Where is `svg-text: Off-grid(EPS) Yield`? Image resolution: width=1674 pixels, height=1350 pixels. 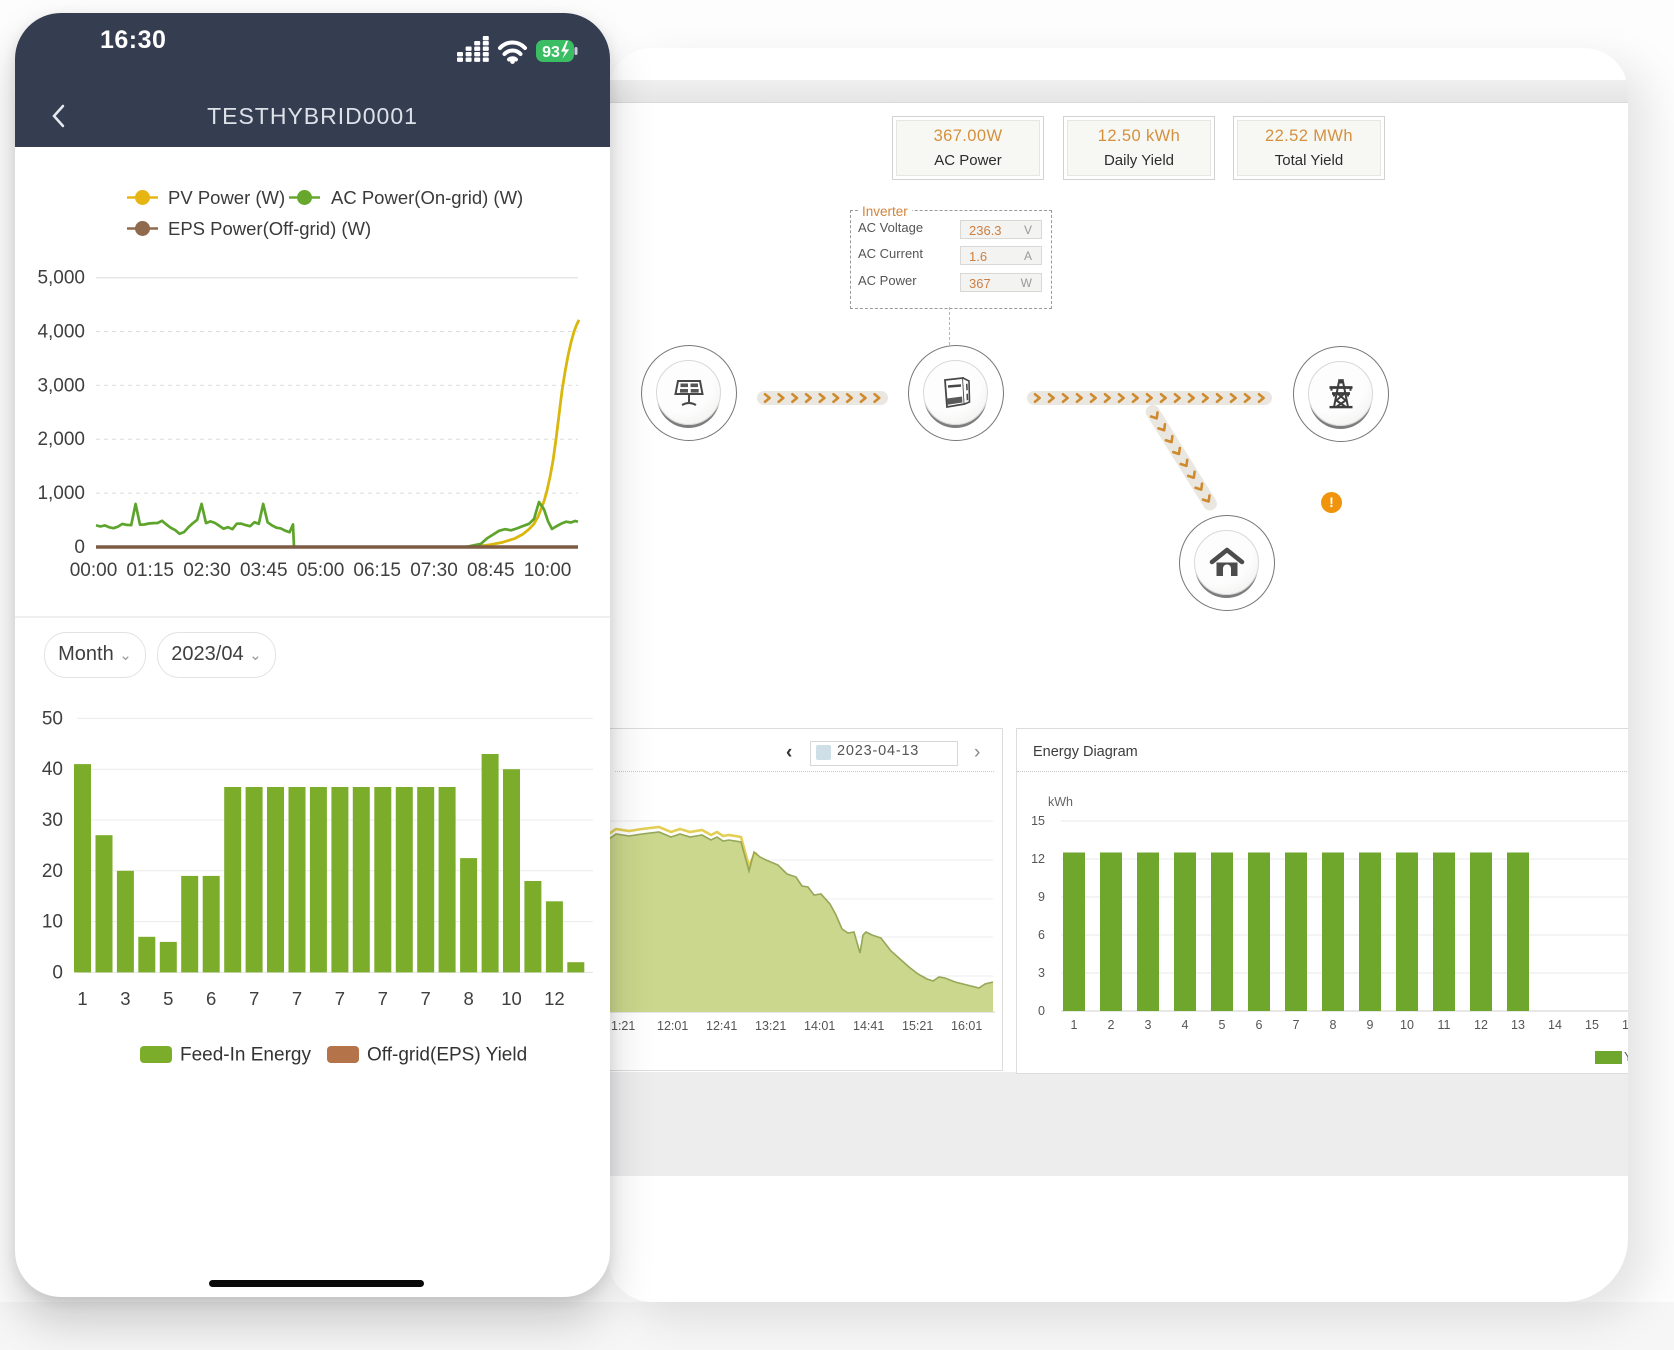
svg-text: Off-grid(EPS) Yield is located at coordinates (447, 1055).